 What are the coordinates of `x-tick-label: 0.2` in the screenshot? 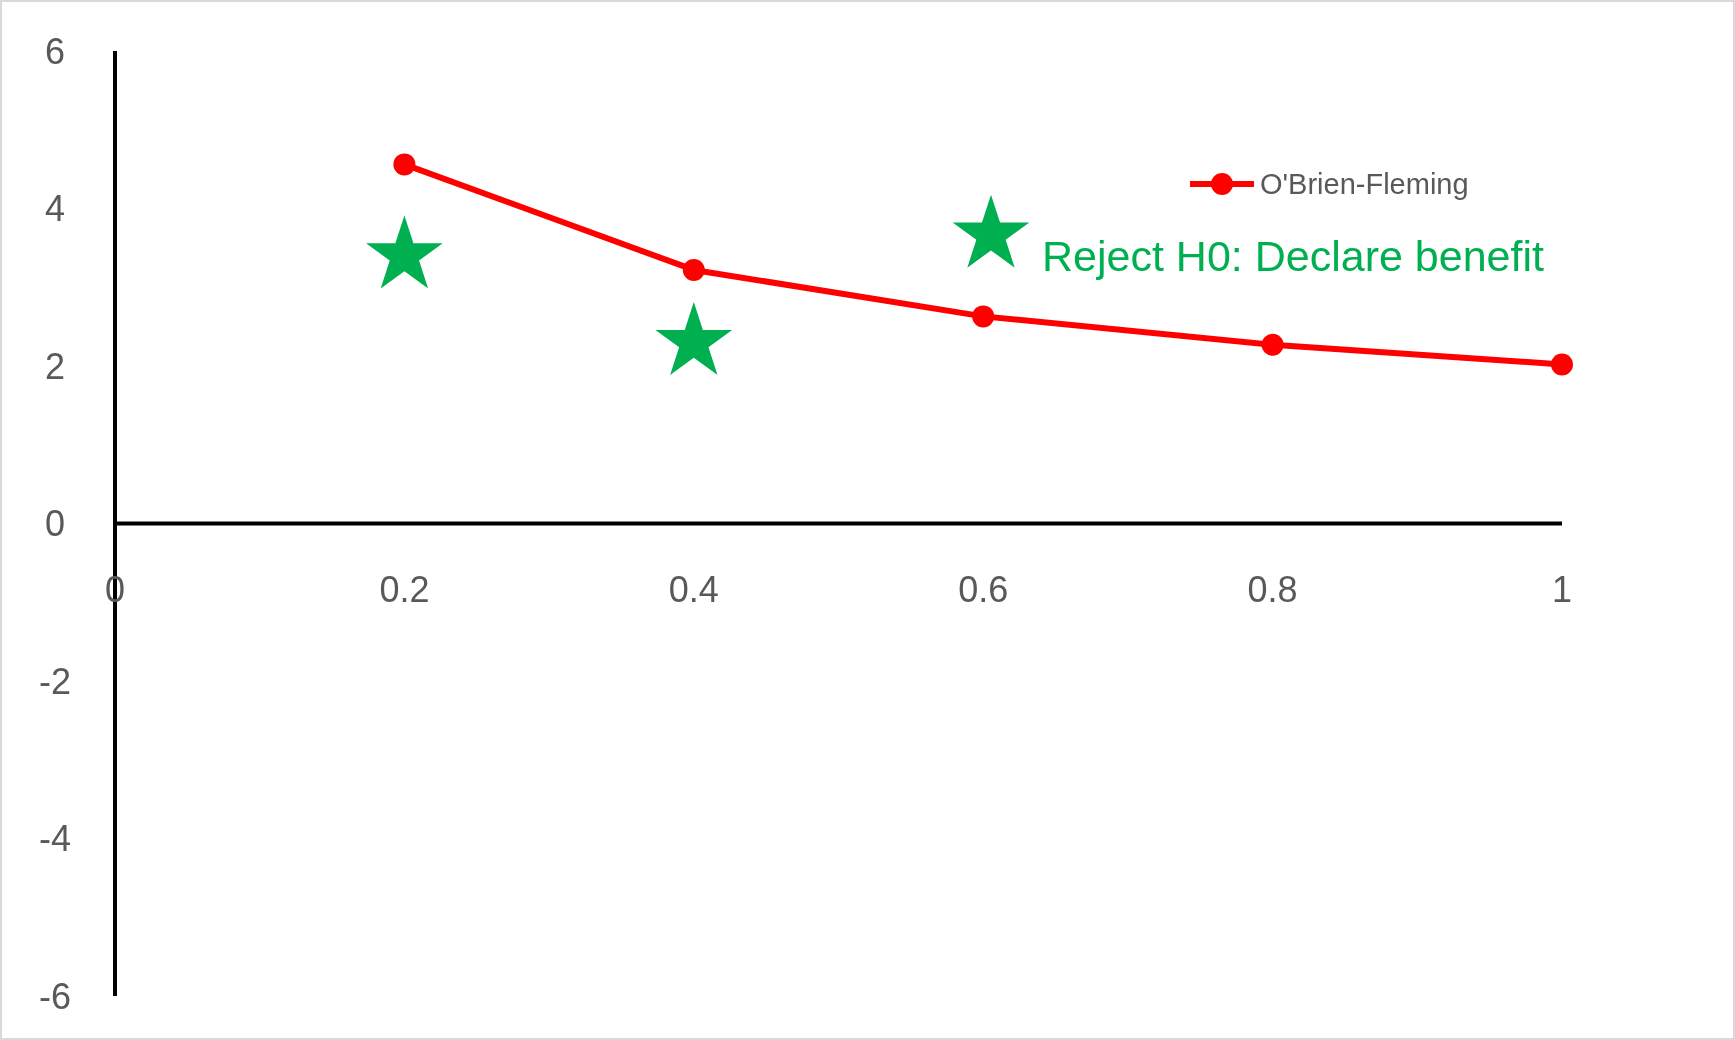 It's located at (404, 589).